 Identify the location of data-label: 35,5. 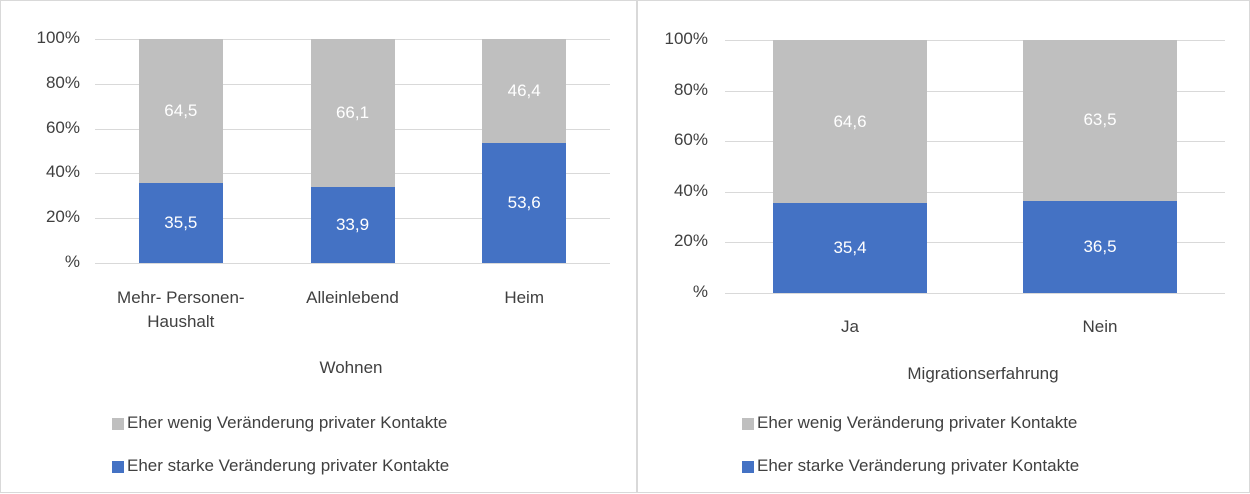
(181, 223).